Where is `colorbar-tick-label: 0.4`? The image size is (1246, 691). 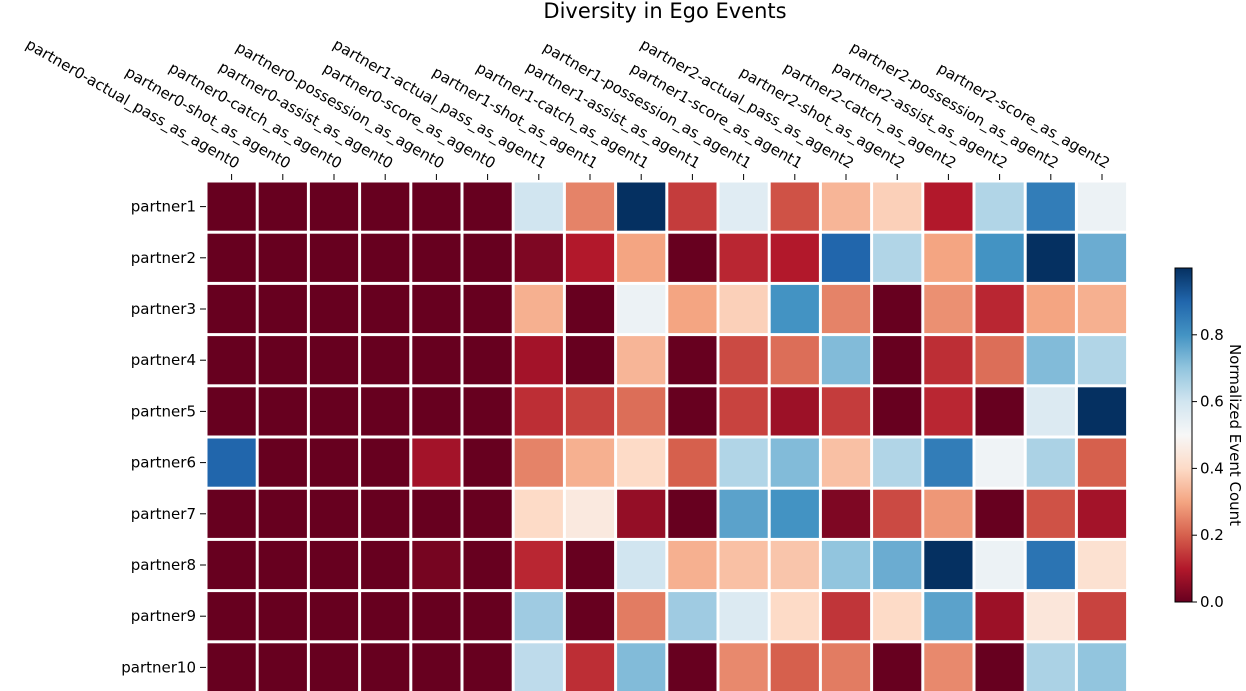
colorbar-tick-label: 0.4 is located at coordinates (1212, 468).